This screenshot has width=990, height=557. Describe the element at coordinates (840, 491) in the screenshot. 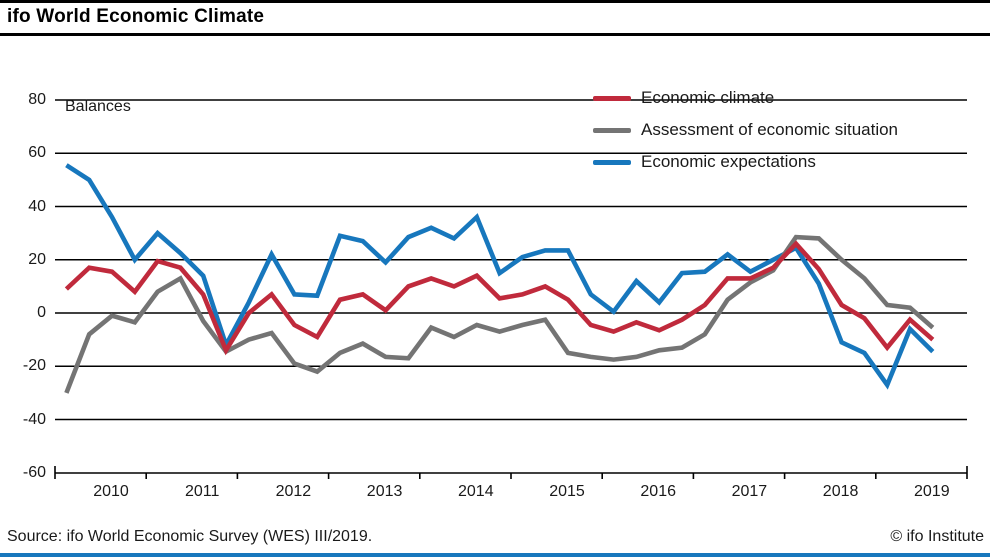

I see `x-axis-label-2018: 2018` at that location.